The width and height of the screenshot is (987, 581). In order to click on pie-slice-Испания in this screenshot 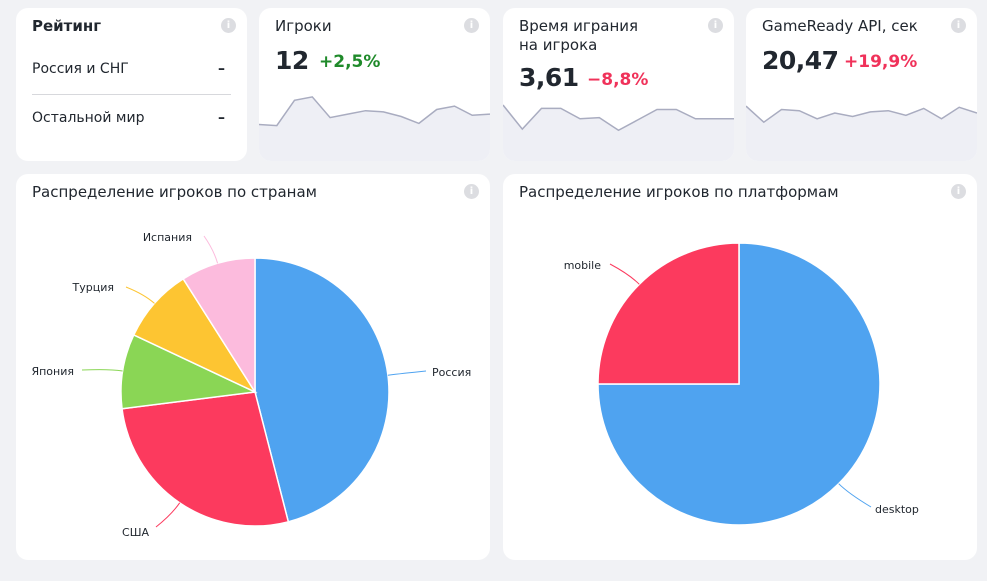, I will do `click(219, 326)`.